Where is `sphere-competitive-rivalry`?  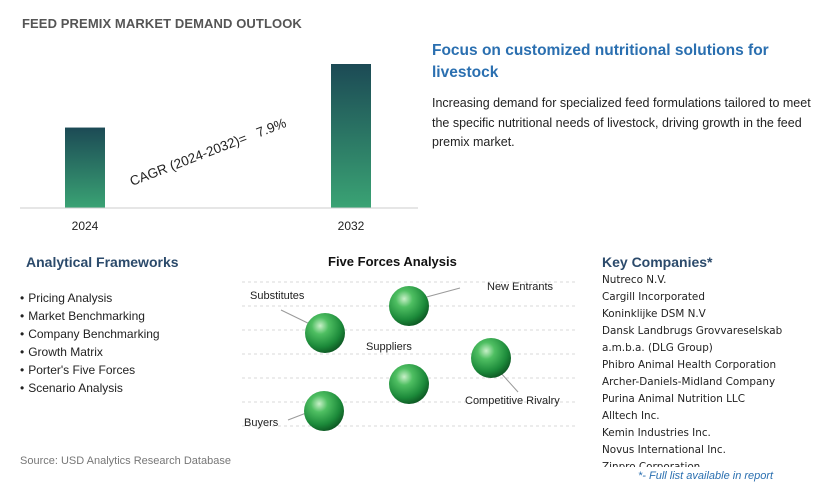
sphere-competitive-rivalry is located at coordinates (491, 358).